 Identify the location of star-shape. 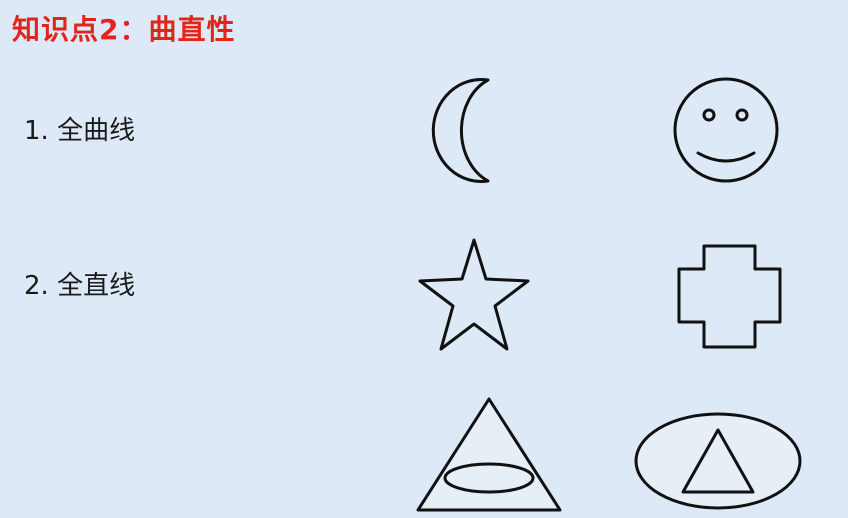
(474, 294).